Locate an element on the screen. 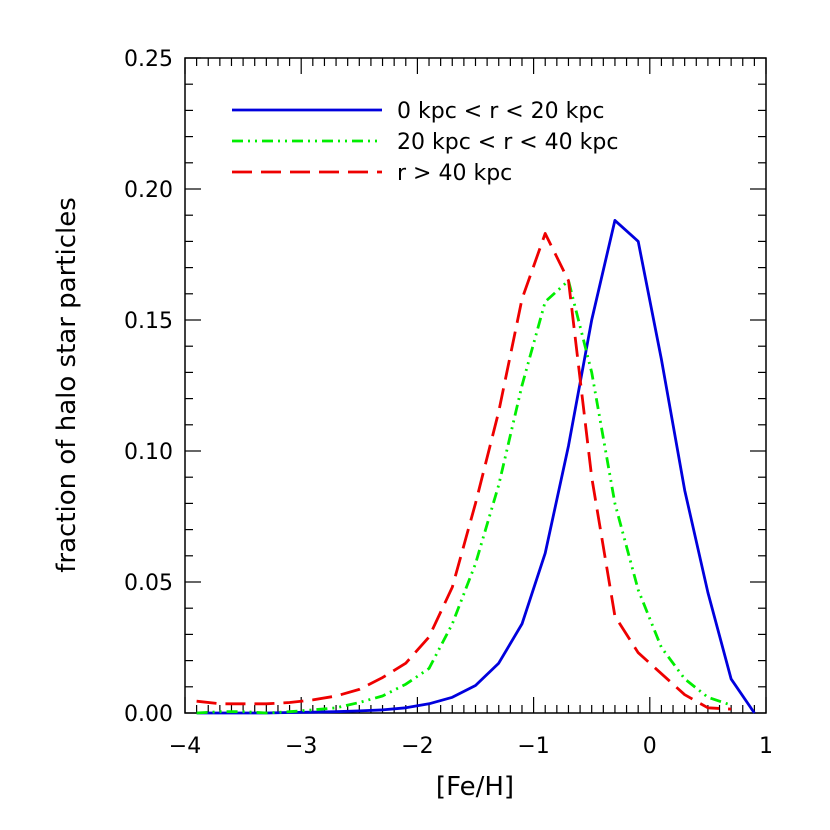 Image resolution: width=830 pixels, height=830 pixels. x-tick-label: −3 is located at coordinates (301, 746).